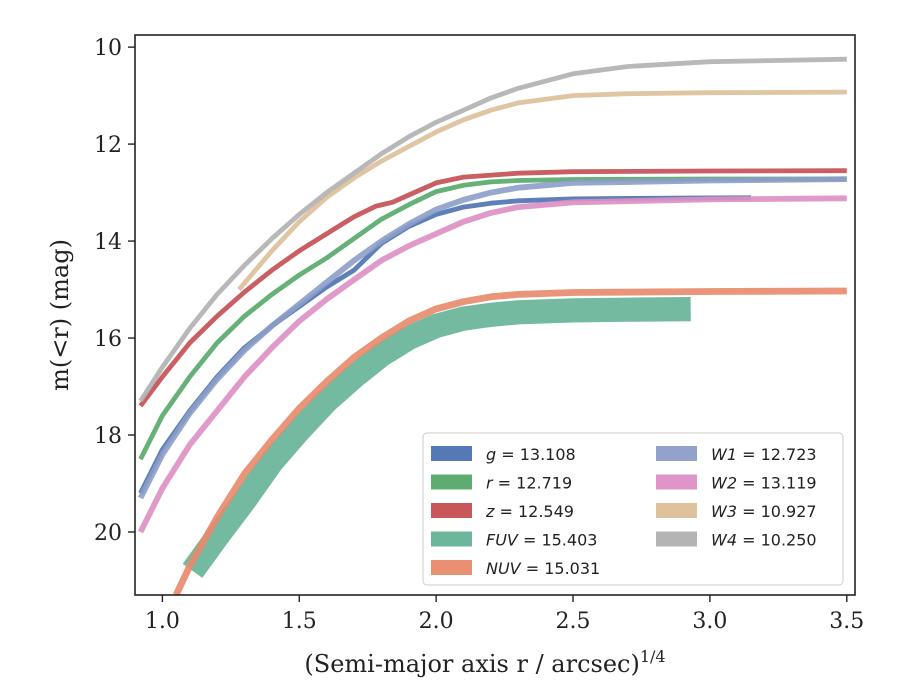 The height and width of the screenshot is (700, 900). I want to click on x-tick-label: 1.0, so click(162, 621).